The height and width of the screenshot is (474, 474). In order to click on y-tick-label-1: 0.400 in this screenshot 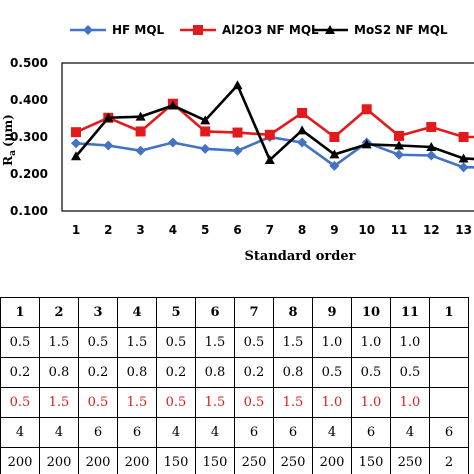, I will do `click(29, 100)`.